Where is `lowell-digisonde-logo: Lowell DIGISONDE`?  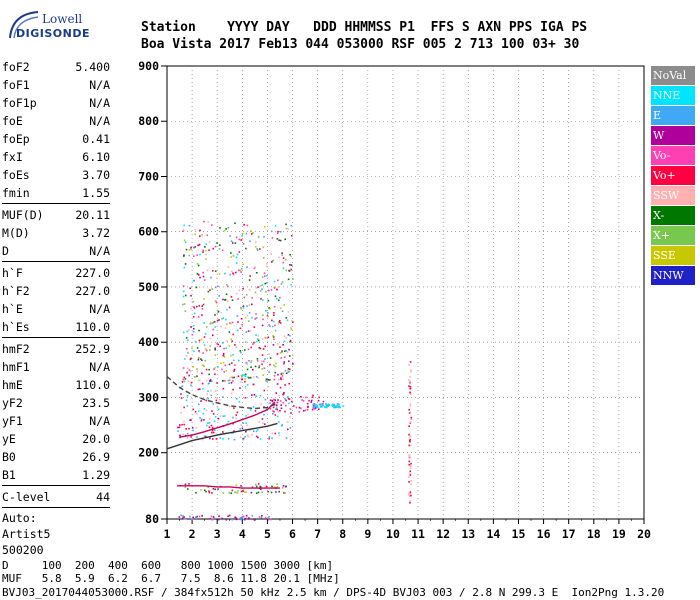
lowell-digisonde-logo: Lowell DIGISONDE is located at coordinates (64, 25).